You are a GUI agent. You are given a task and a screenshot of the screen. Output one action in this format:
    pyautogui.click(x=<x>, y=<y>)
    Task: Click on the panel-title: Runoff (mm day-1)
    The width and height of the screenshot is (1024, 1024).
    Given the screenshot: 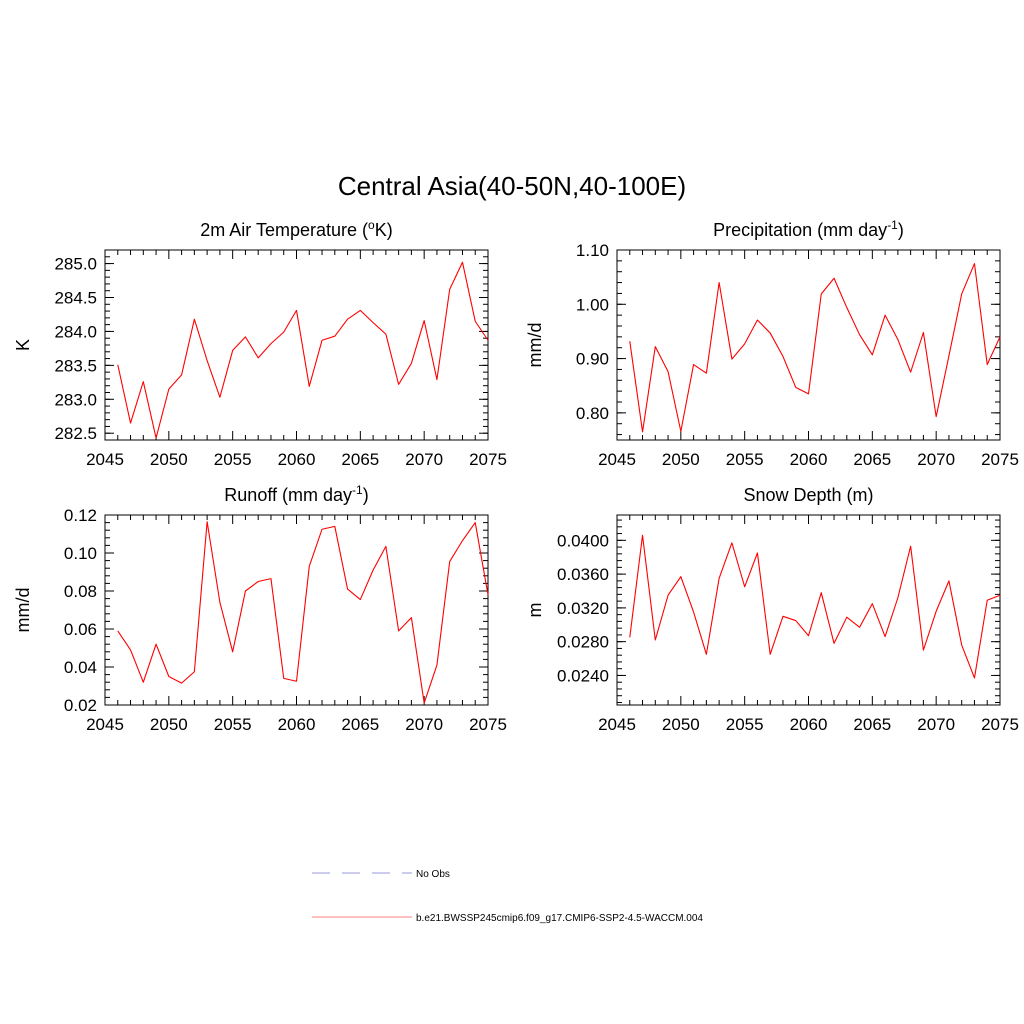 What is the action you would take?
    pyautogui.click(x=296, y=494)
    